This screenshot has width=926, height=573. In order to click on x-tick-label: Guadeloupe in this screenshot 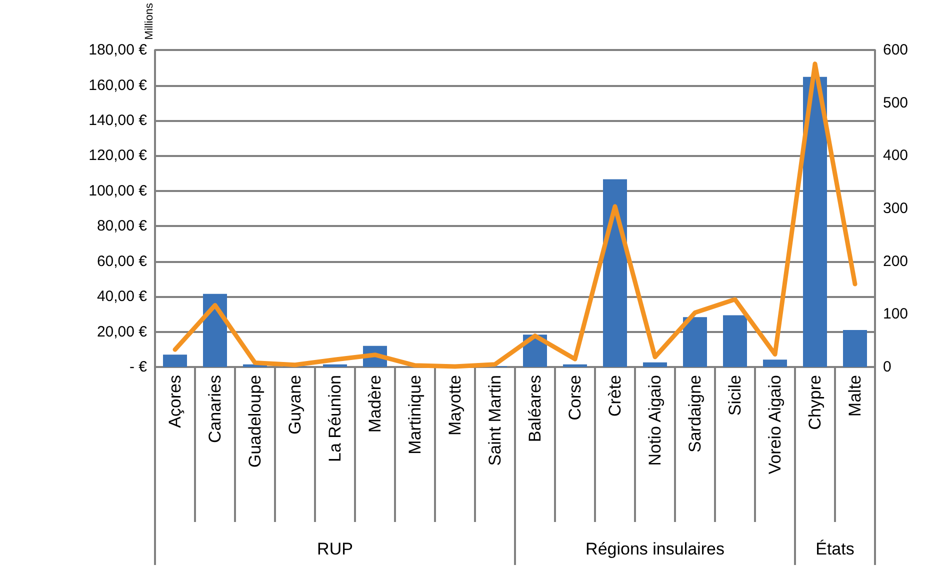, I will do `click(255, 421)`.